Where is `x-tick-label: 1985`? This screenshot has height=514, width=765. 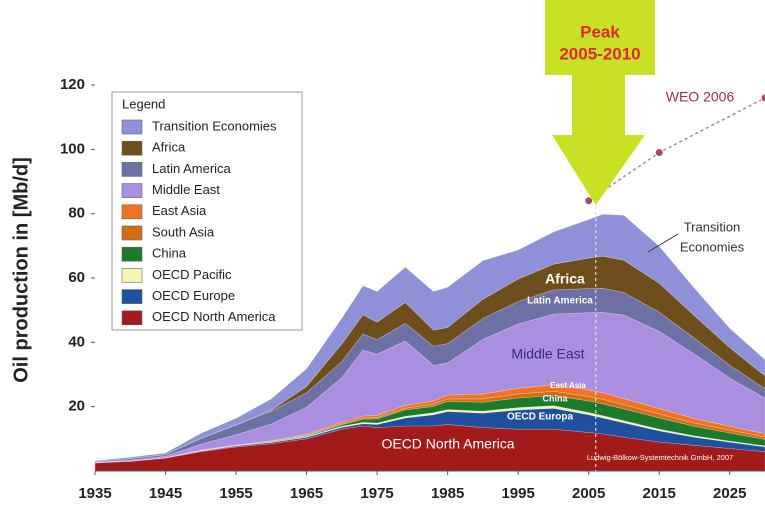 x-tick-label: 1985 is located at coordinates (447, 493).